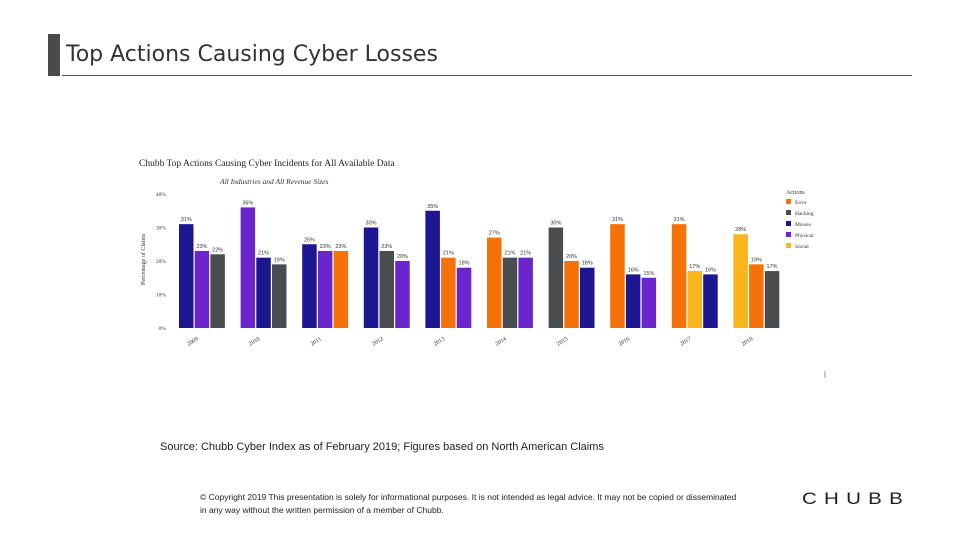 Image resolution: width=960 pixels, height=540 pixels. I want to click on legend-swatch-error, so click(788, 201).